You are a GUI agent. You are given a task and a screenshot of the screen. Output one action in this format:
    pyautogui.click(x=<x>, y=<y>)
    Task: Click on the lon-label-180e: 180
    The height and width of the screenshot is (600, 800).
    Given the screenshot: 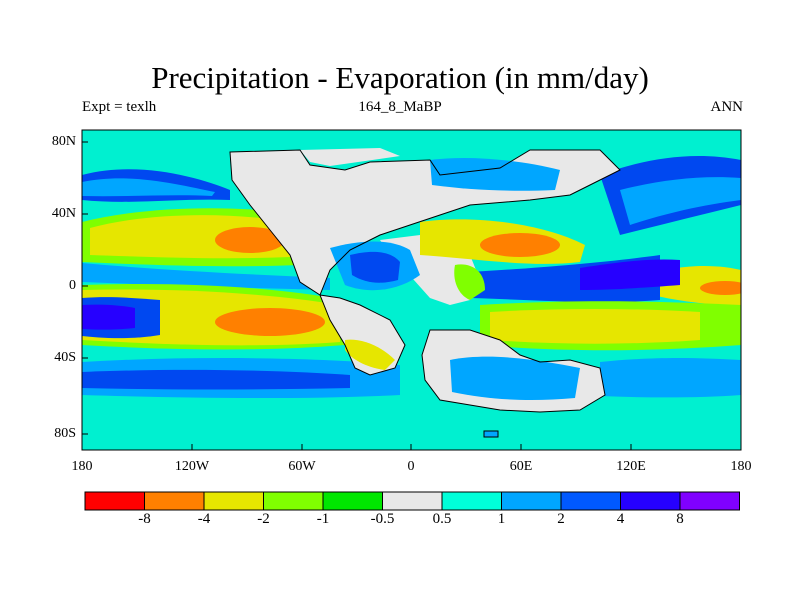 What is the action you would take?
    pyautogui.click(x=741, y=466)
    